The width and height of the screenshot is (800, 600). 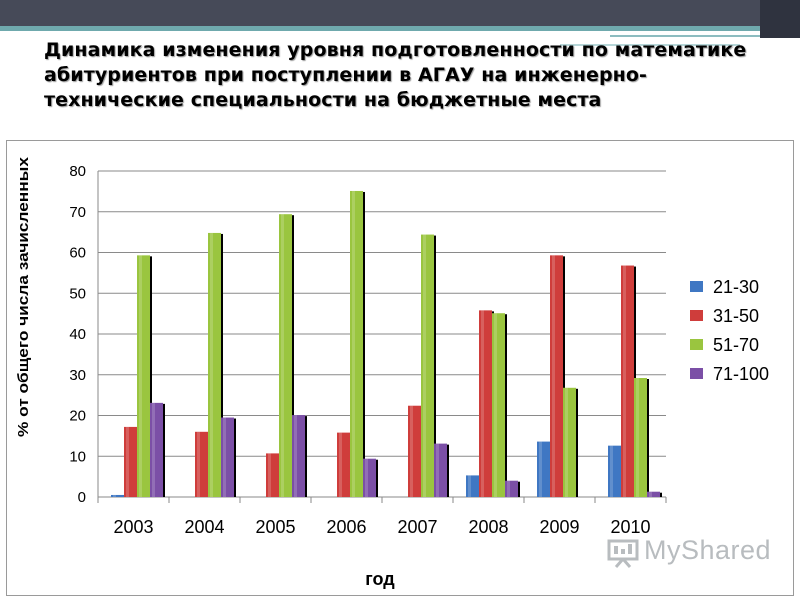 I want to click on bar-31-50-2007, so click(x=414, y=451).